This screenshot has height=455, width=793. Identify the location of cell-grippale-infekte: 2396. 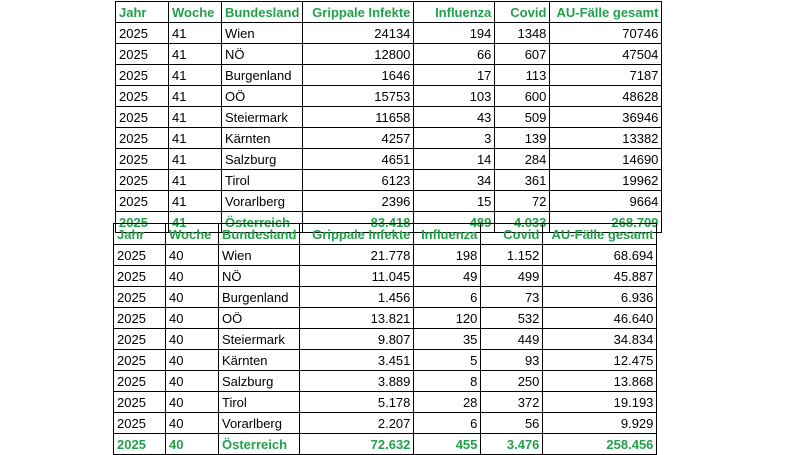
(358, 201).